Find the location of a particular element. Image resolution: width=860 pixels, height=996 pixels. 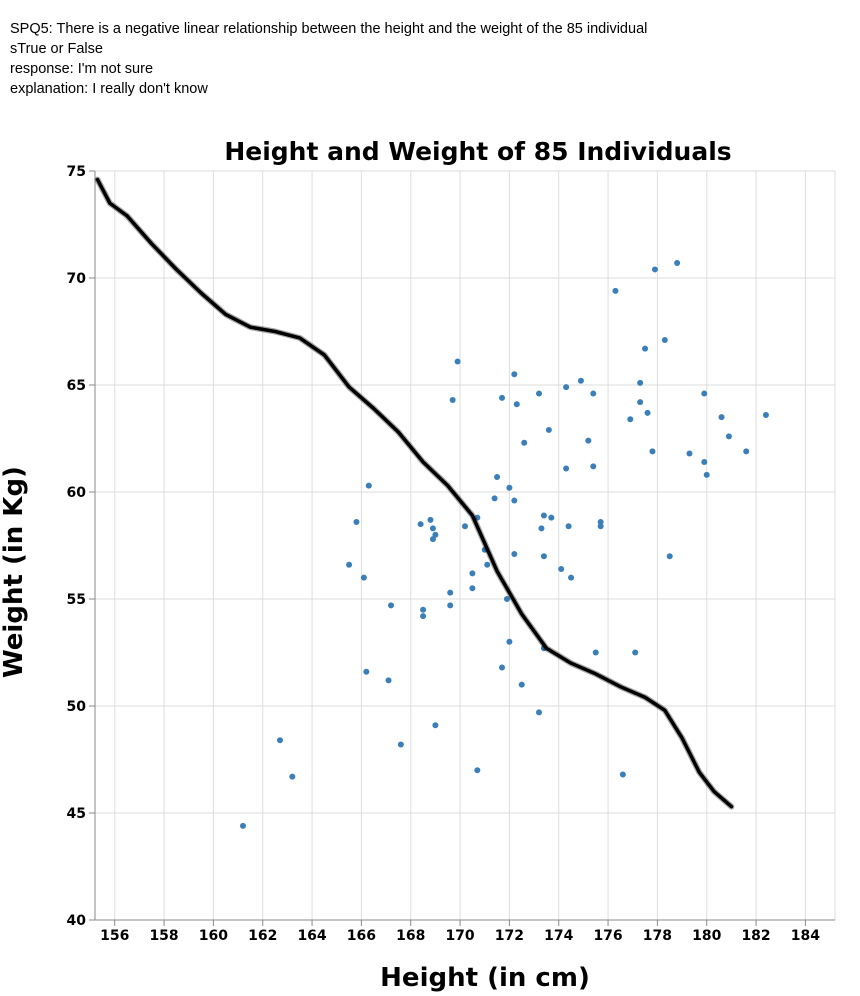

explanation-text: explanation: I really don't know is located at coordinates (109, 89).